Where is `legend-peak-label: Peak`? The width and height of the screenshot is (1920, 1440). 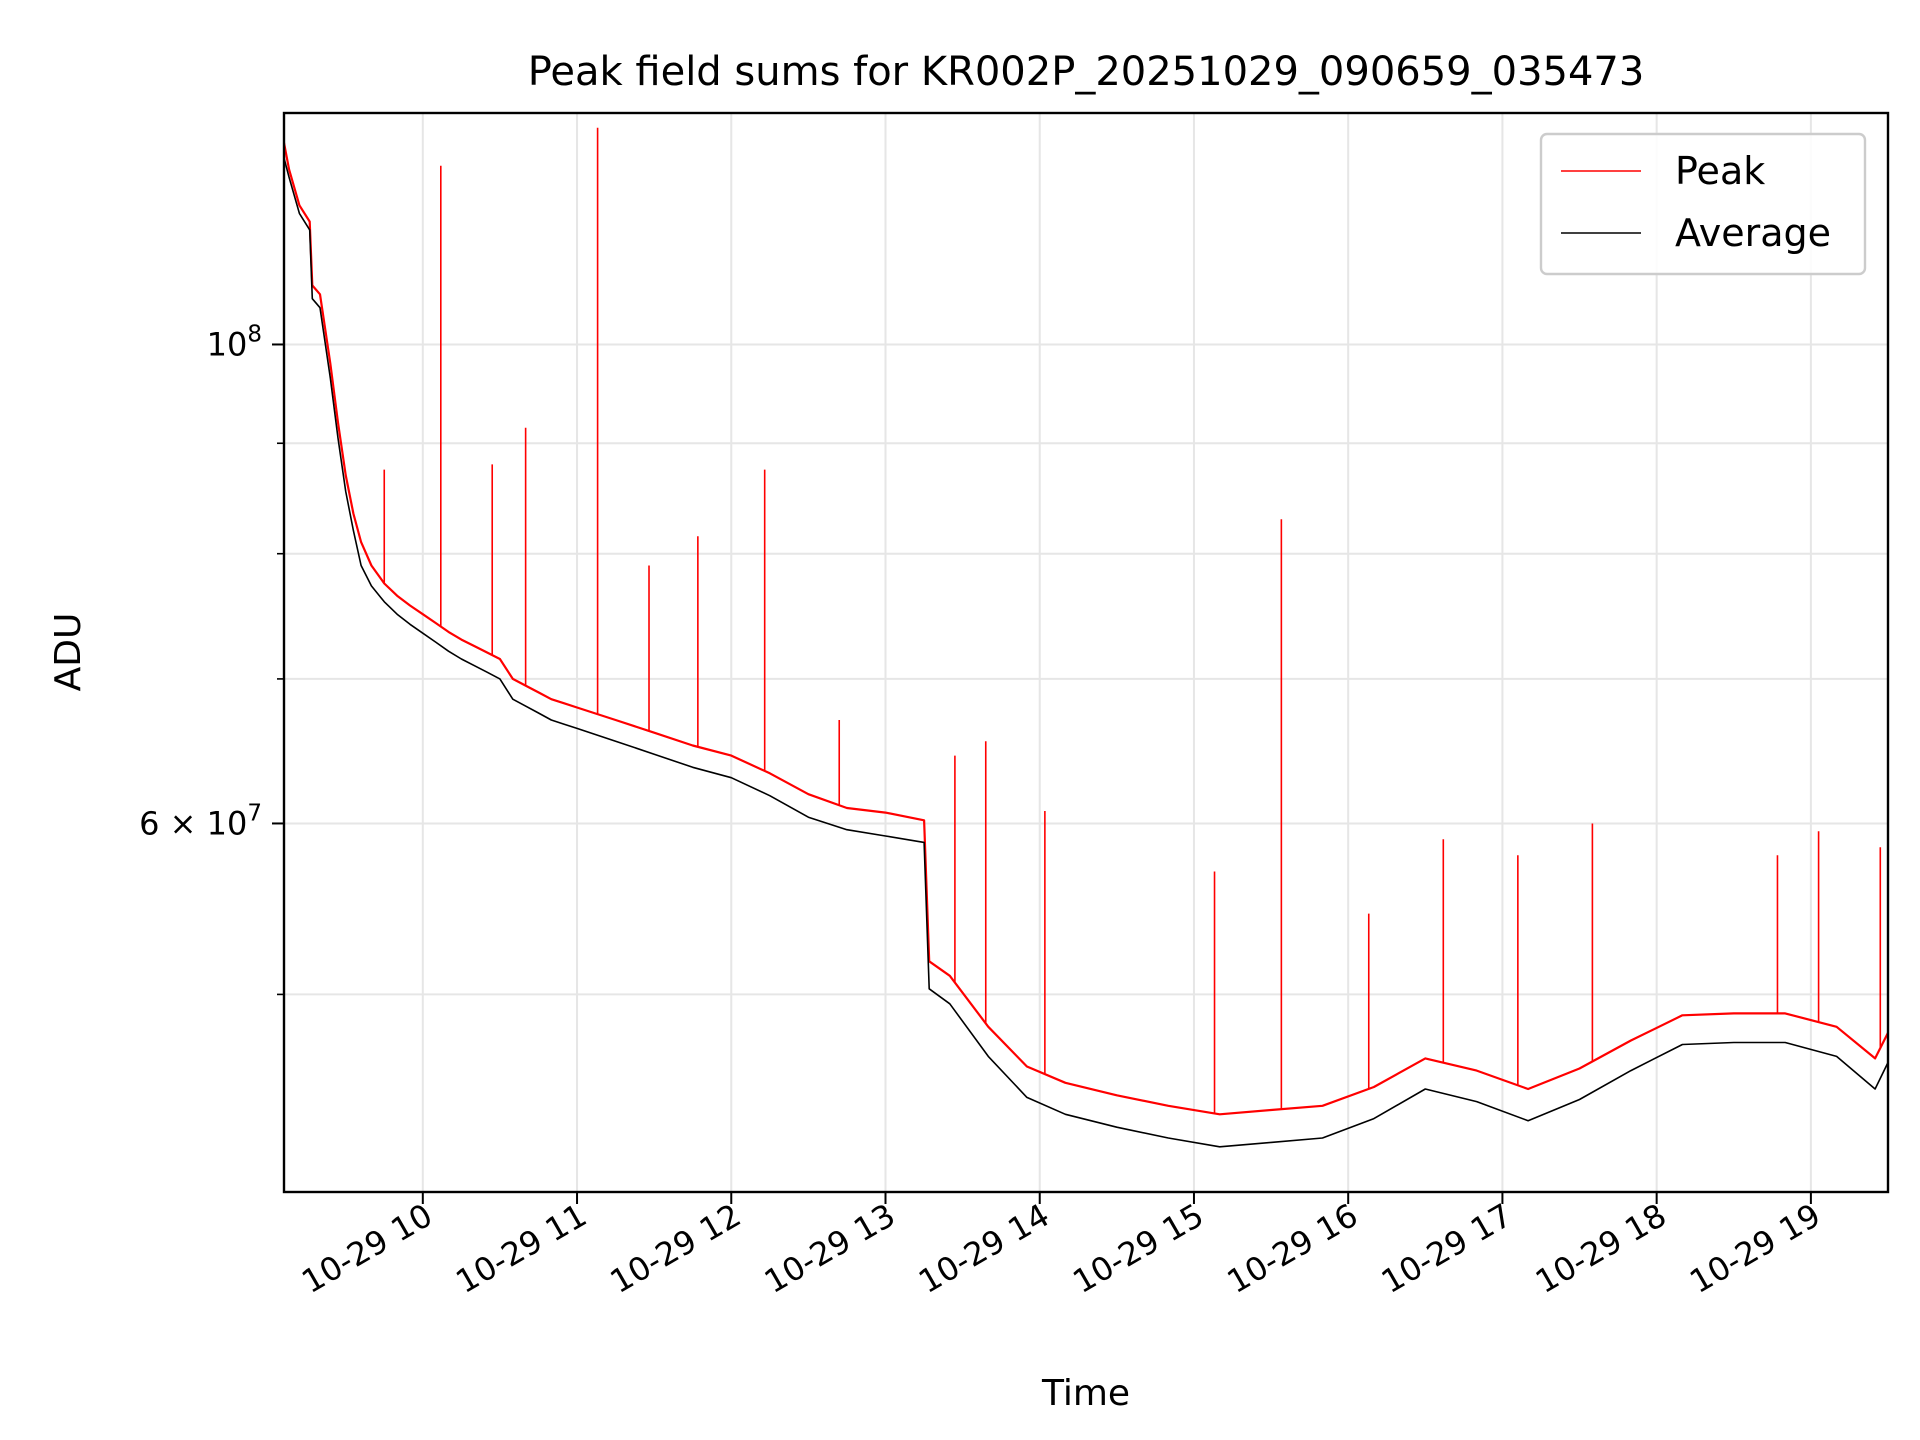
legend-peak-label: Peak is located at coordinates (1720, 171).